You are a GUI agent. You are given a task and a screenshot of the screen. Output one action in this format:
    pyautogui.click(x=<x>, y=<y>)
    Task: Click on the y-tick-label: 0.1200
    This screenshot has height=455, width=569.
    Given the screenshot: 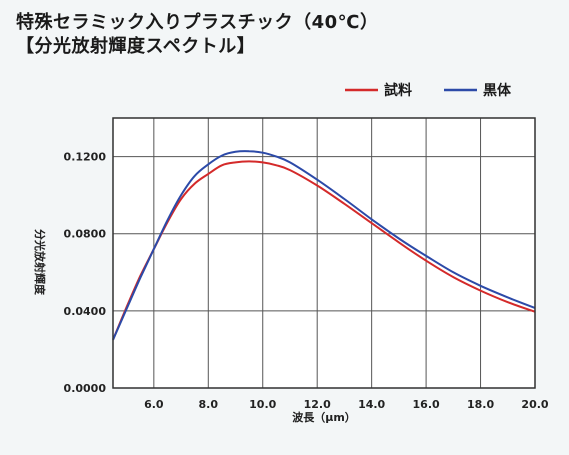 What is the action you would take?
    pyautogui.click(x=85, y=157)
    